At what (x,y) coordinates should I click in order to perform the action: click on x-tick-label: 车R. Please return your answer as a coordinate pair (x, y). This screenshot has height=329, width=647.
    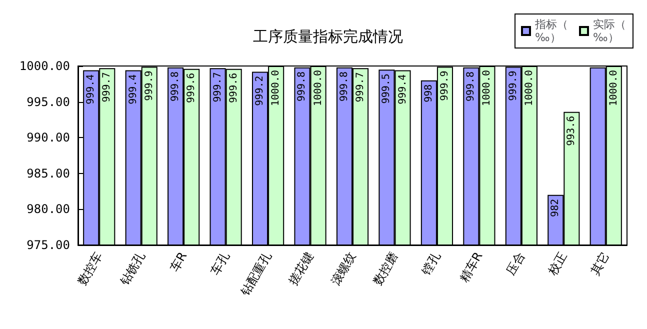
    Looking at the image, I should click on (178, 262).